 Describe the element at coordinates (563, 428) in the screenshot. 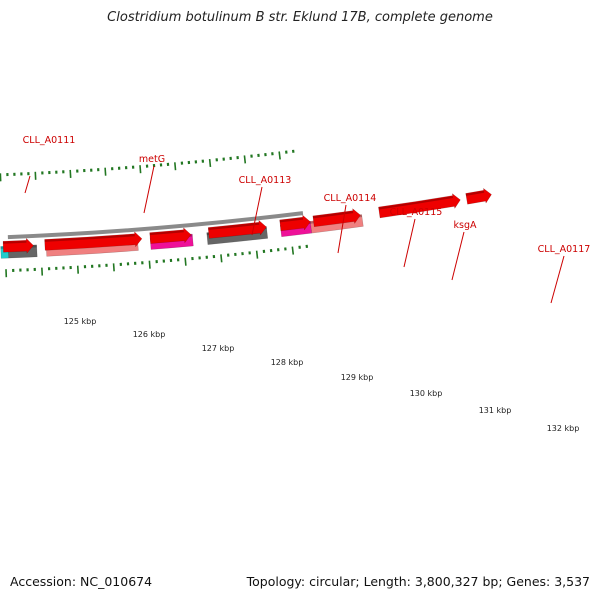

I see `ruler-label: 132 kbp` at that location.